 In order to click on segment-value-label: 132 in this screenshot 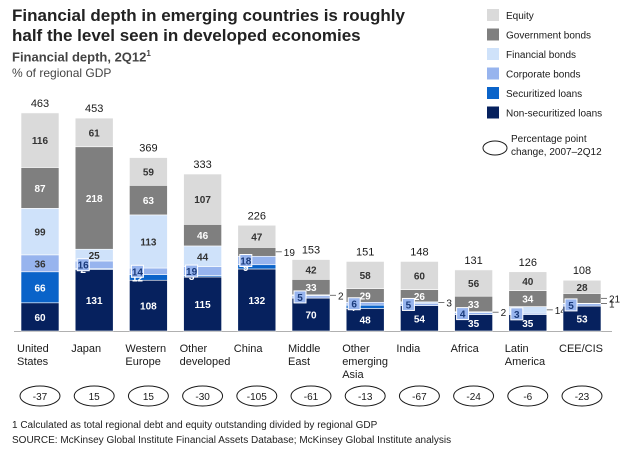, I will do `click(256, 301)`.